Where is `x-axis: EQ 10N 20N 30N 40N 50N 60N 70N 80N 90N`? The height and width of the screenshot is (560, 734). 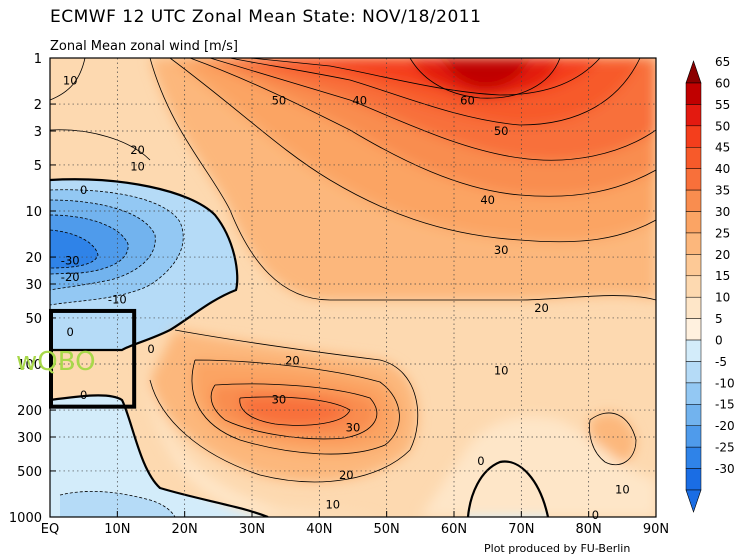
x-axis: EQ 10N 20N 30N 40N 50N 60N 70N 80N 90N is located at coordinates (355, 524).